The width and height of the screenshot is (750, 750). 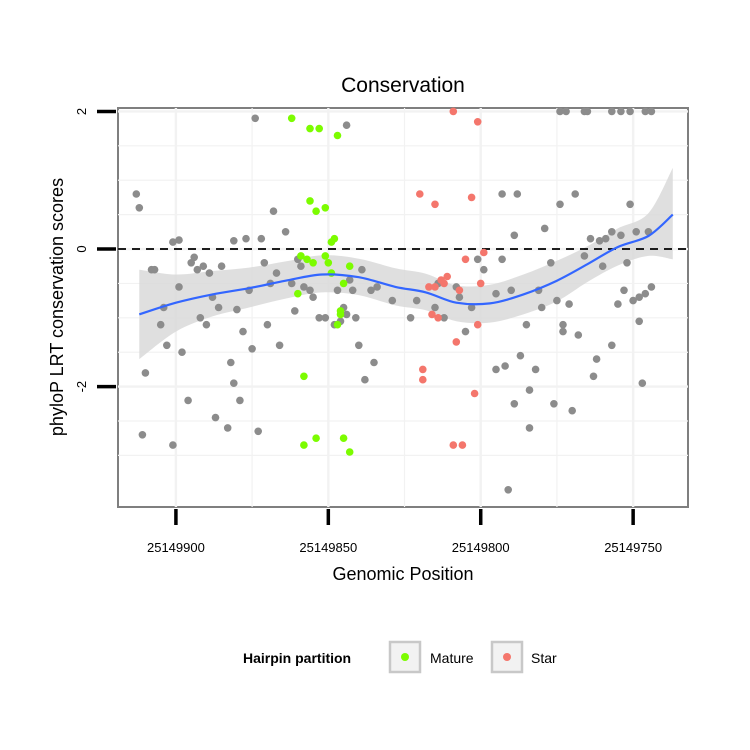 What do you see at coordinates (633, 547) in the screenshot?
I see `x-tick-label: 25149750` at bounding box center [633, 547].